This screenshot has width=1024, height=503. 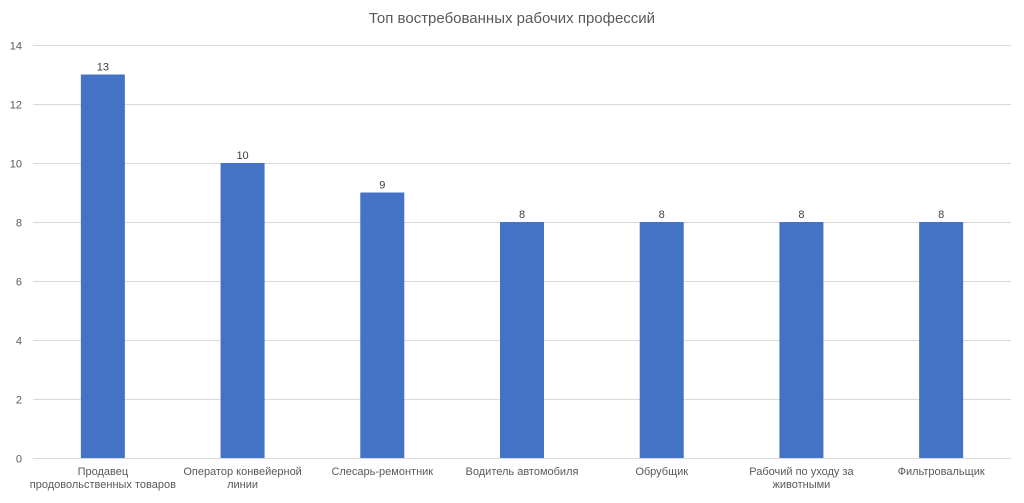 I want to click on data-label: 9, so click(x=382, y=186).